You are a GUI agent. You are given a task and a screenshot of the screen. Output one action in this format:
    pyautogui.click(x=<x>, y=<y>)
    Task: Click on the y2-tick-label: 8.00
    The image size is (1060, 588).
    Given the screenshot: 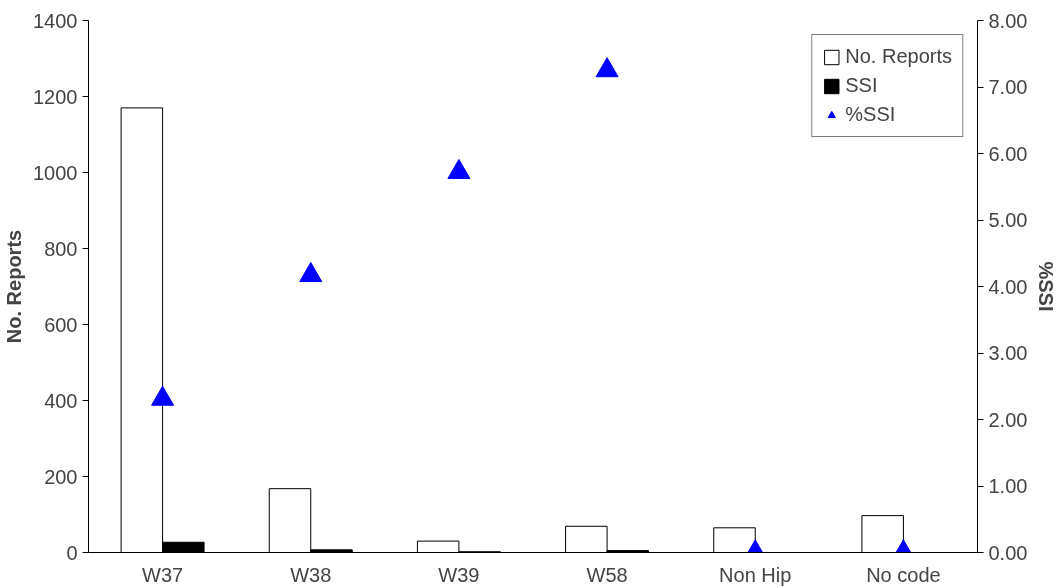 What is the action you would take?
    pyautogui.click(x=1008, y=20)
    